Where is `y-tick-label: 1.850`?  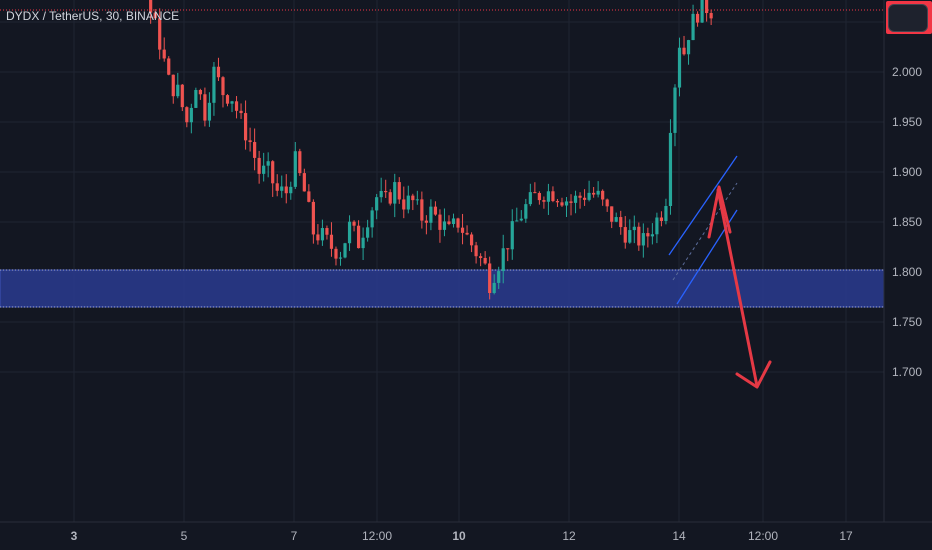 y-tick-label: 1.850 is located at coordinates (907, 222).